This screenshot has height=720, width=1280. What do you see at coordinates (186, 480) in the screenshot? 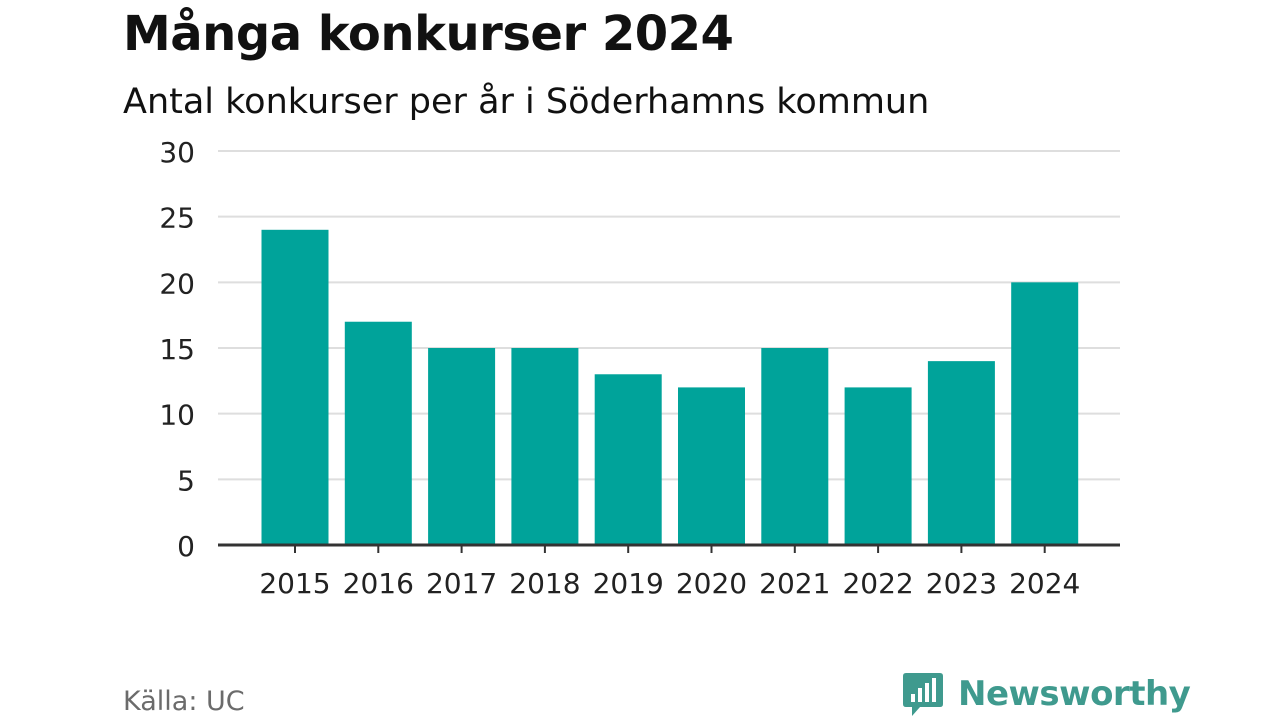
I see `y-tick-label: 5` at bounding box center [186, 480].